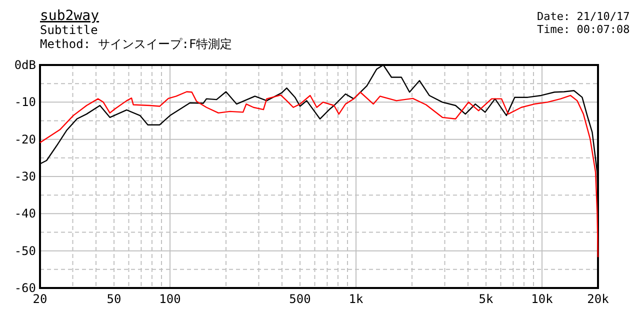 This screenshot has height=320, width=640. What do you see at coordinates (25, 288) in the screenshot?
I see `y-tick-label: -60` at bounding box center [25, 288].